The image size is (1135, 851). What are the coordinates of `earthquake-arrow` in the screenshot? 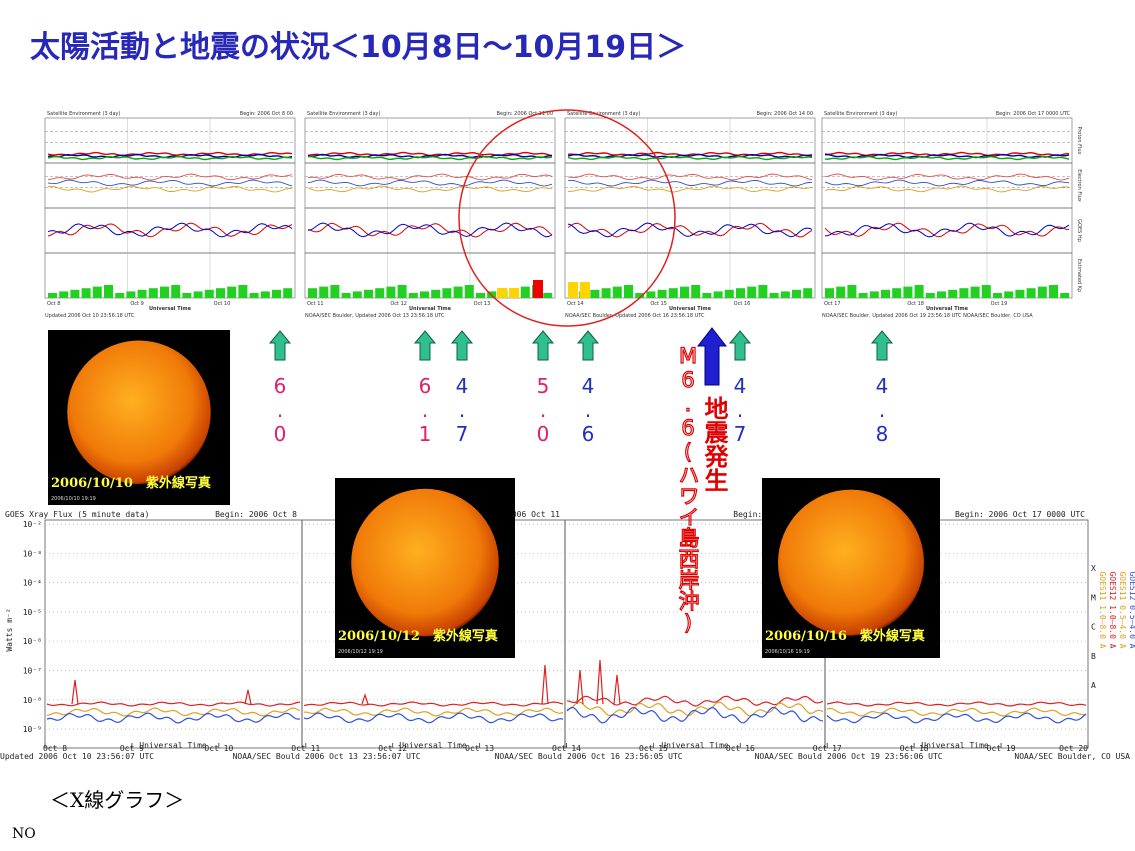 It's located at (712, 356).